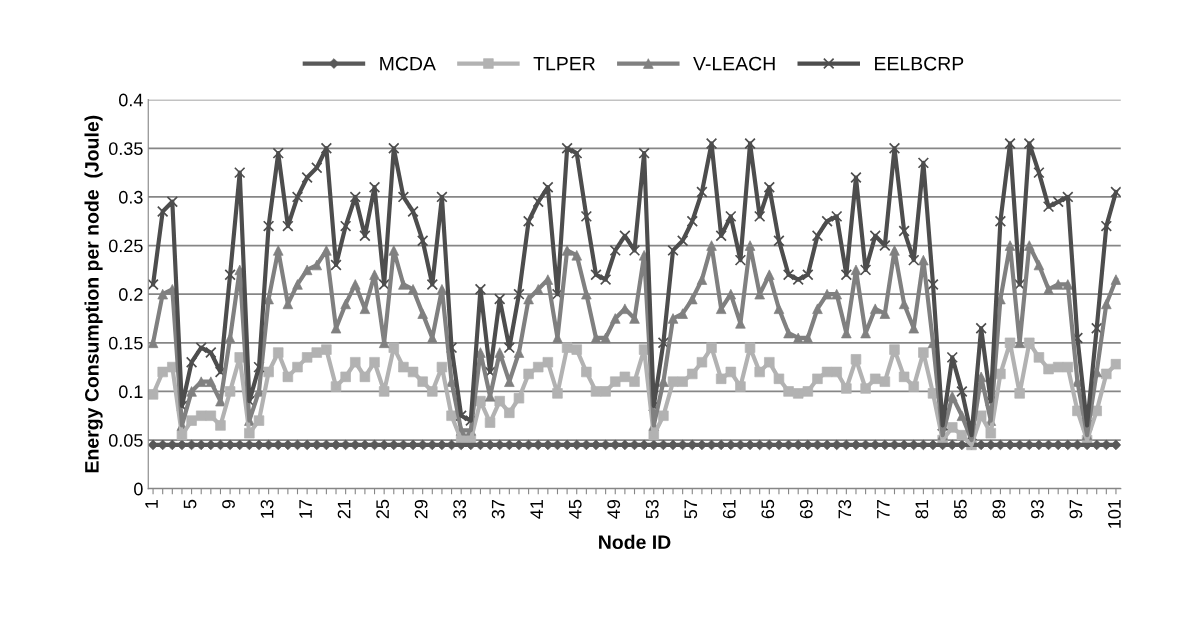 The image size is (1186, 643). What do you see at coordinates (635, 542) in the screenshot?
I see `x-axis-title: Node ID` at bounding box center [635, 542].